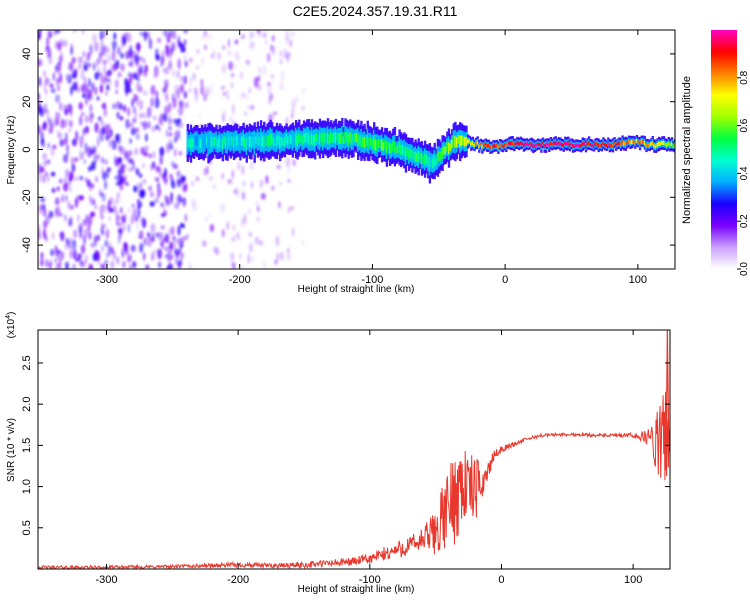 This screenshot has height=605, width=750. What do you see at coordinates (744, 77) in the screenshot?
I see `colorbar-tick-label: 0.8` at bounding box center [744, 77].